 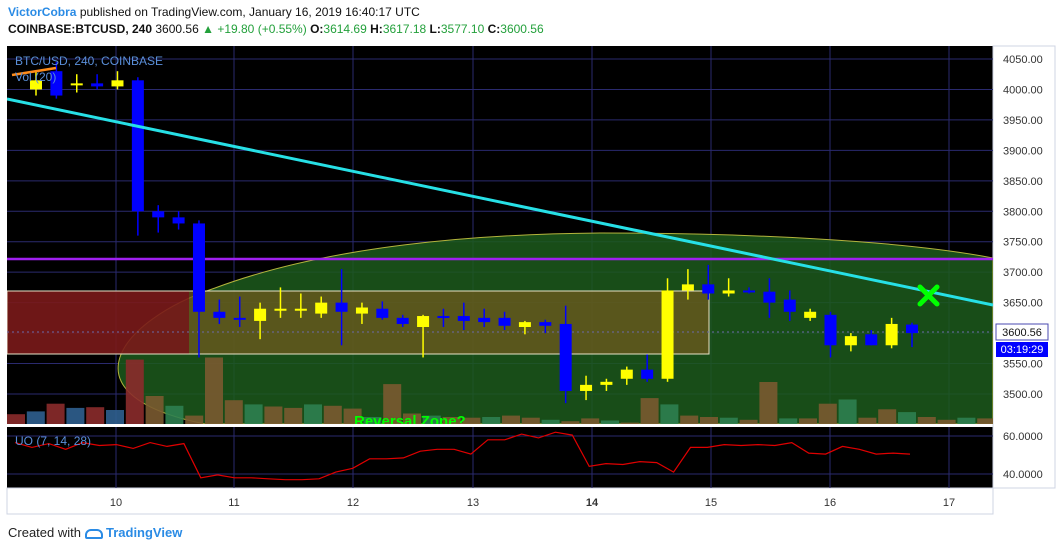 What do you see at coordinates (1023, 365) in the screenshot?
I see `price-tick-label: 3550.00` at bounding box center [1023, 365].